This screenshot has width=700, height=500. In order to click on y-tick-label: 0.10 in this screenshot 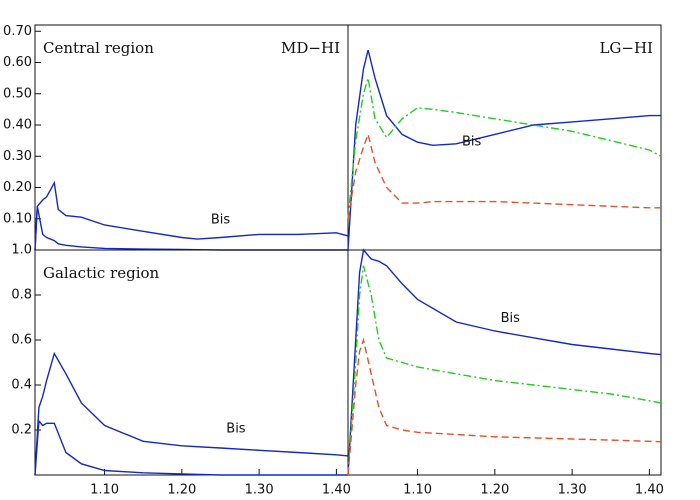, I will do `click(17, 218)`.